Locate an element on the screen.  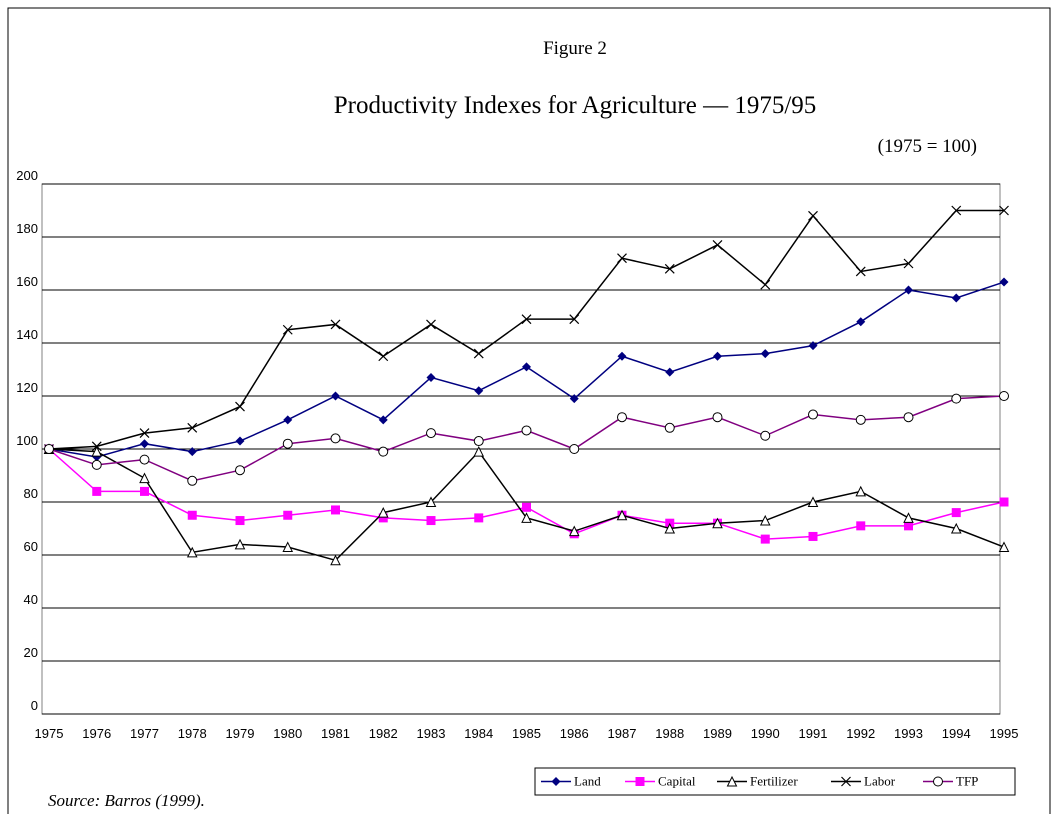
legend-label: Capital is located at coordinates (677, 781).